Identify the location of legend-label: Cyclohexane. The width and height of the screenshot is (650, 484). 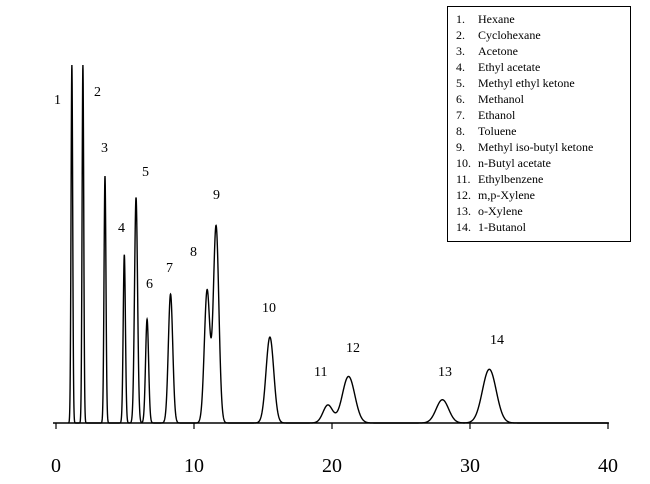
(509, 35).